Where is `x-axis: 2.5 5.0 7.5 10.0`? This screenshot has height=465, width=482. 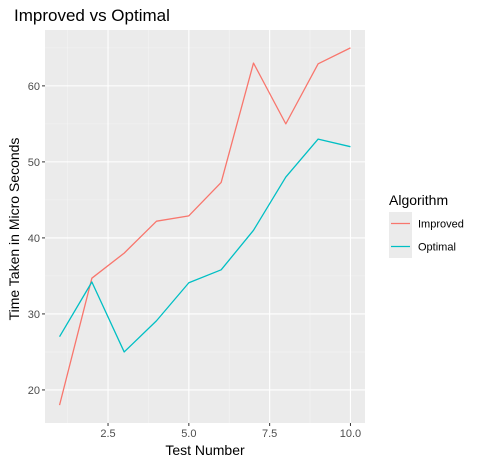
x-axis: 2.5 5.0 7.5 10.0 is located at coordinates (230, 431).